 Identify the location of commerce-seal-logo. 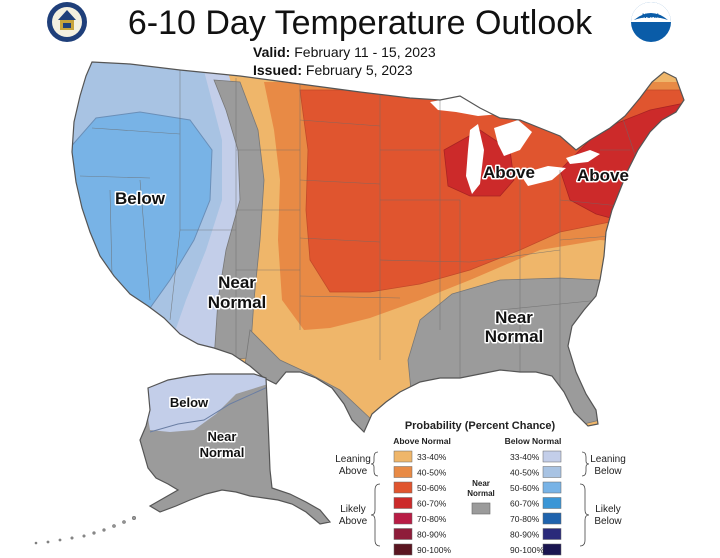
(67, 22).